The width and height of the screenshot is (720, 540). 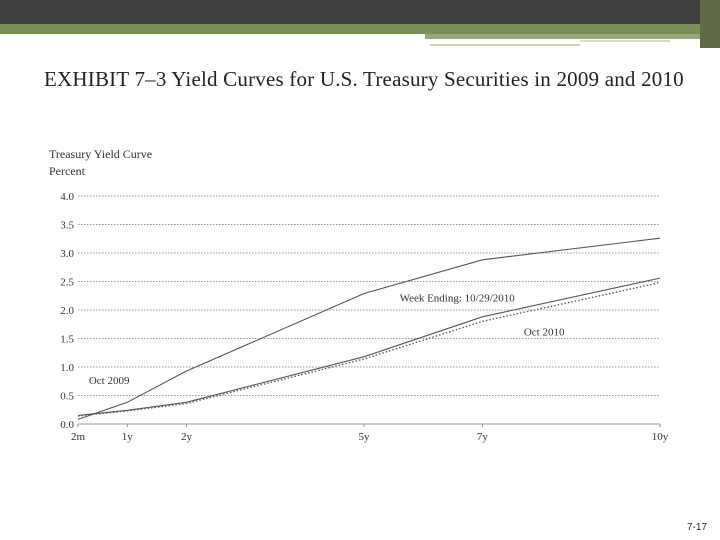 What do you see at coordinates (78, 437) in the screenshot?
I see `x-tick-label: 2m` at bounding box center [78, 437].